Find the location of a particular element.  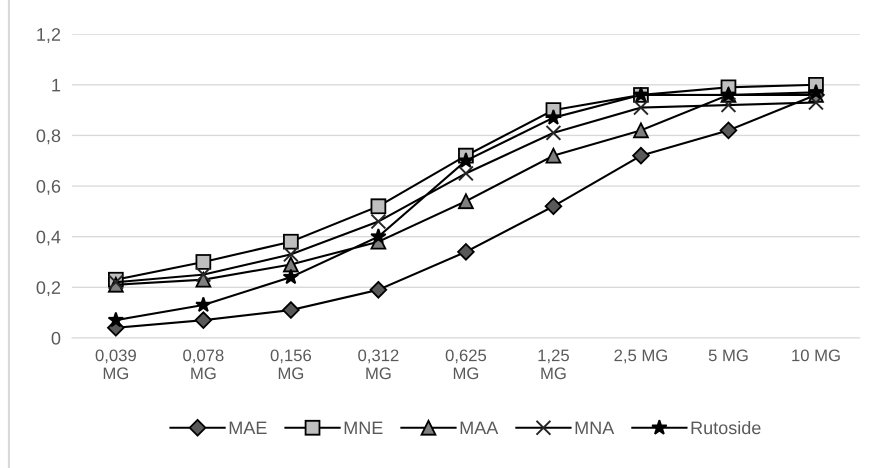

y-tick-label: 0,4 is located at coordinates (48, 238).